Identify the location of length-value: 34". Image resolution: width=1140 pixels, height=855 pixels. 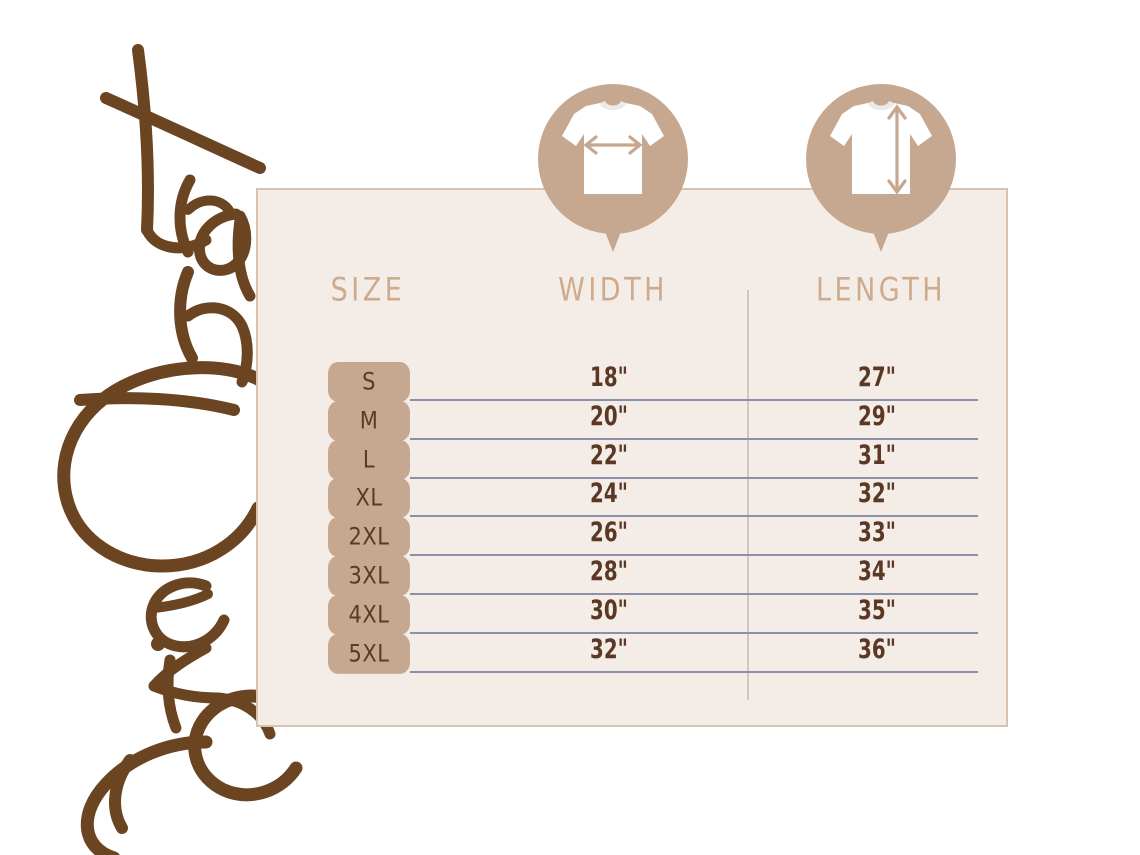
(877, 572).